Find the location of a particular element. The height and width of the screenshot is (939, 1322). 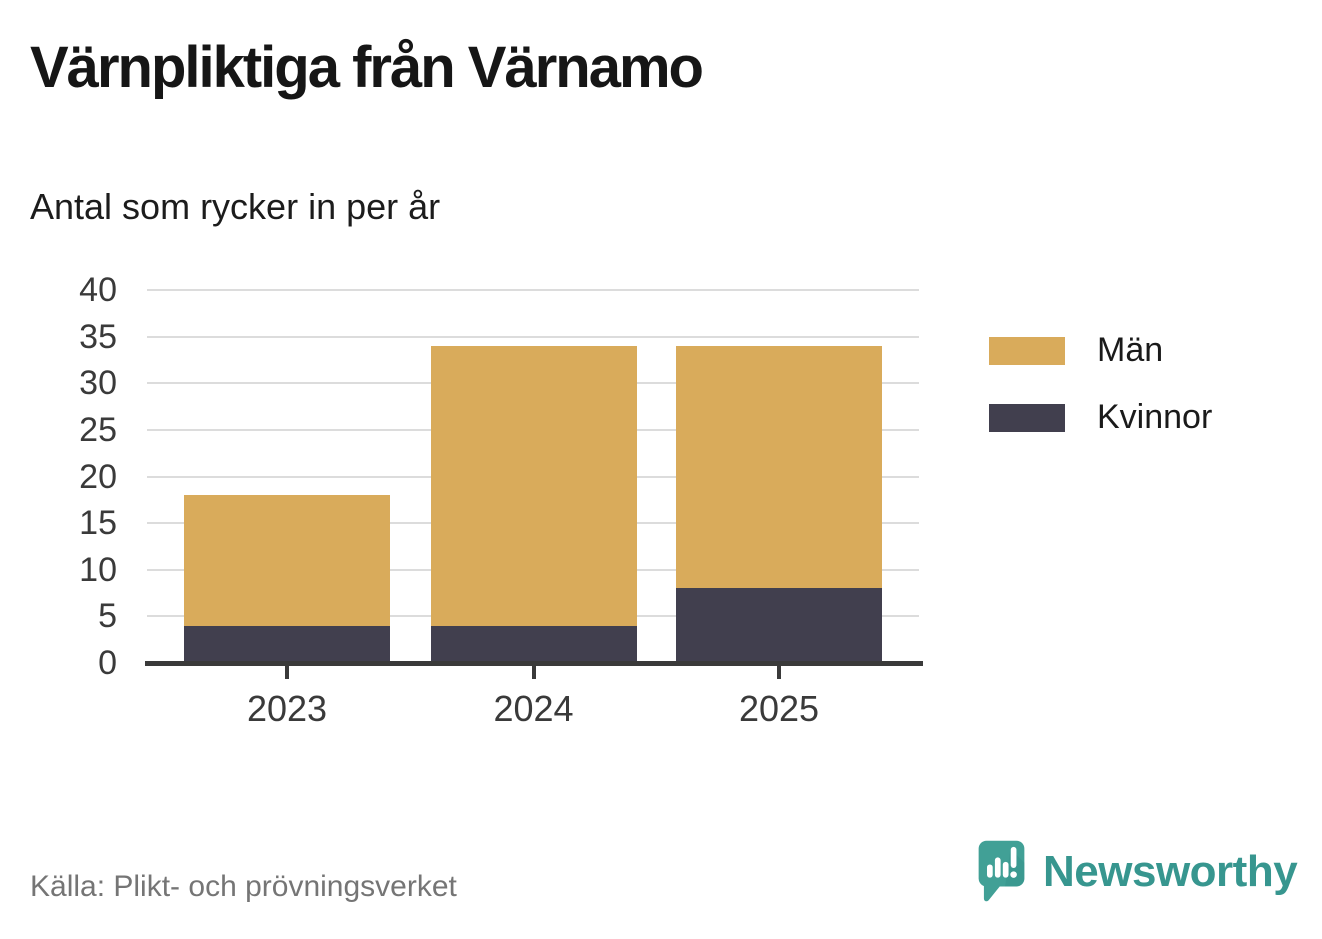

x-tick-2024 is located at coordinates (533, 672).